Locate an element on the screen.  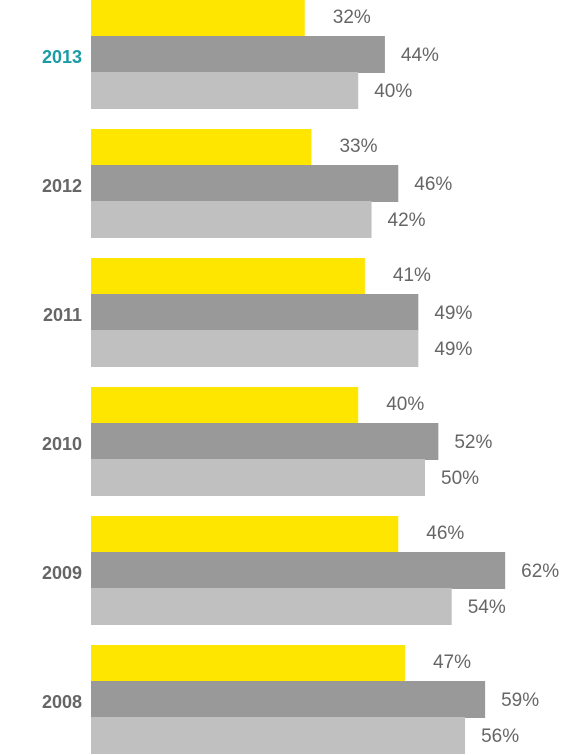
bar-2010-s1 is located at coordinates (225, 405).